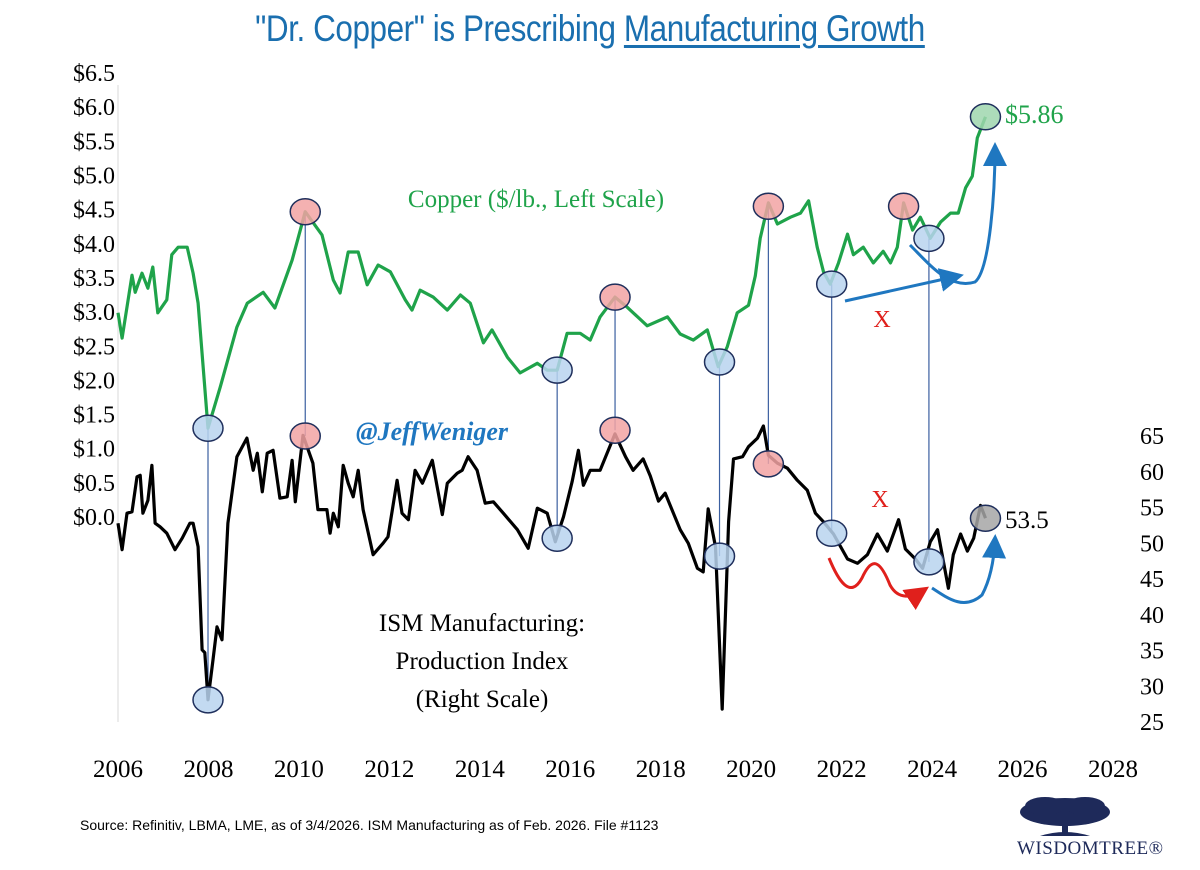 Image resolution: width=1200 pixels, height=870 pixels. I want to click on left-tick-label: $5.0, so click(94, 177).